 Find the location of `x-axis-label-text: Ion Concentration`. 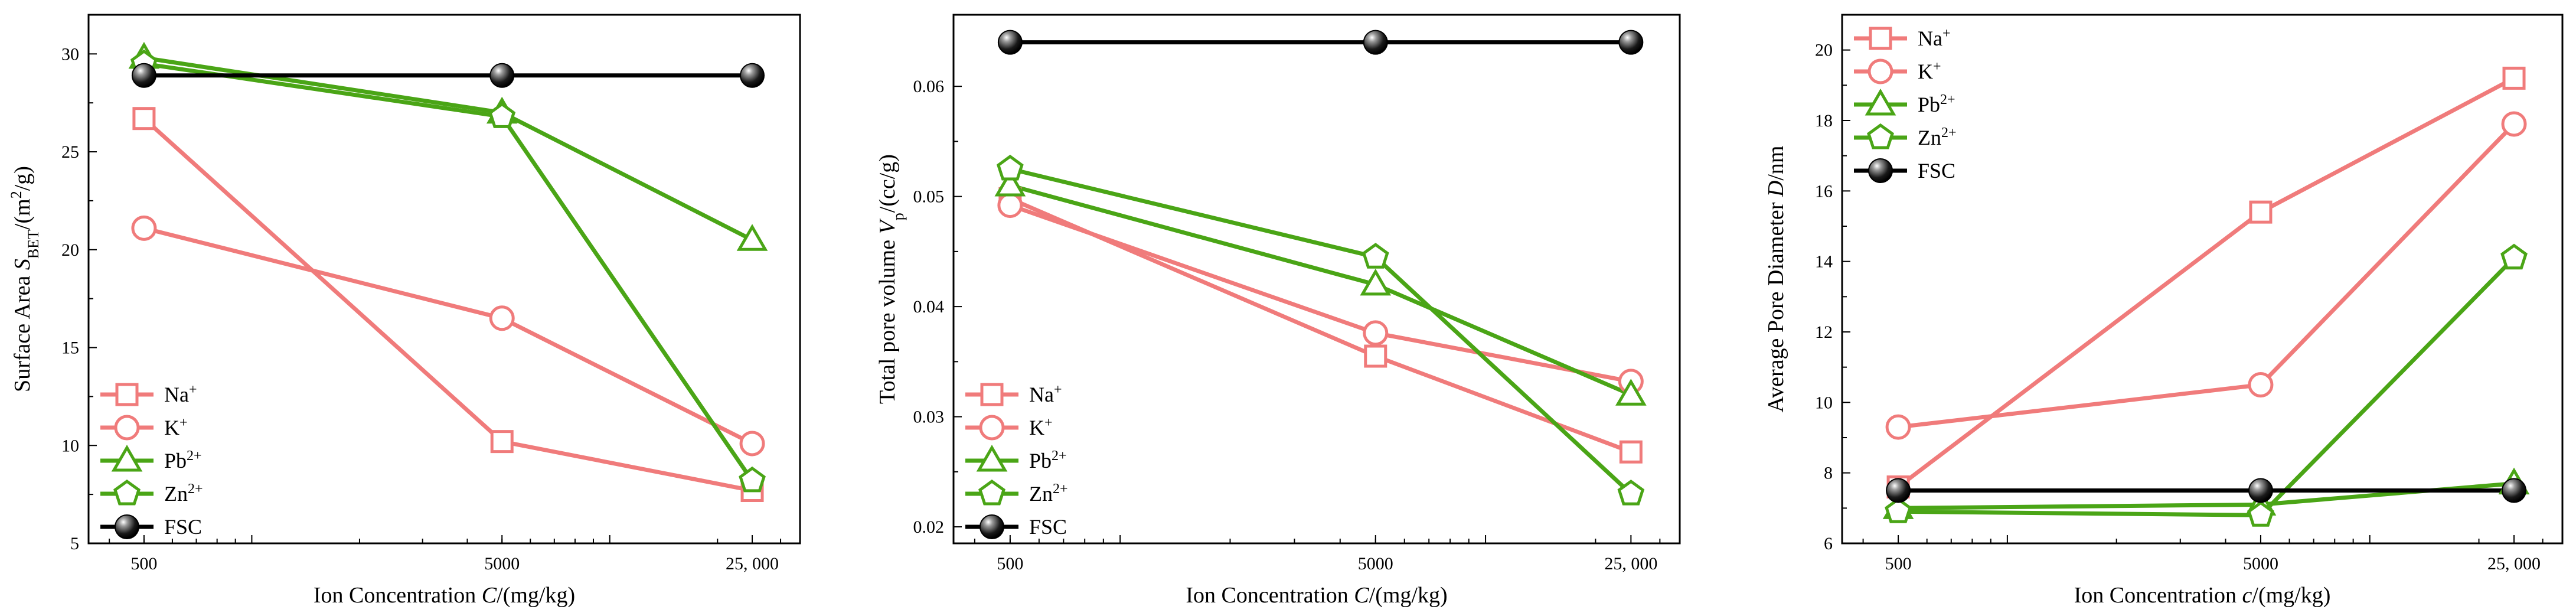

x-axis-label-text: Ion Concentration is located at coordinates (1270, 595).